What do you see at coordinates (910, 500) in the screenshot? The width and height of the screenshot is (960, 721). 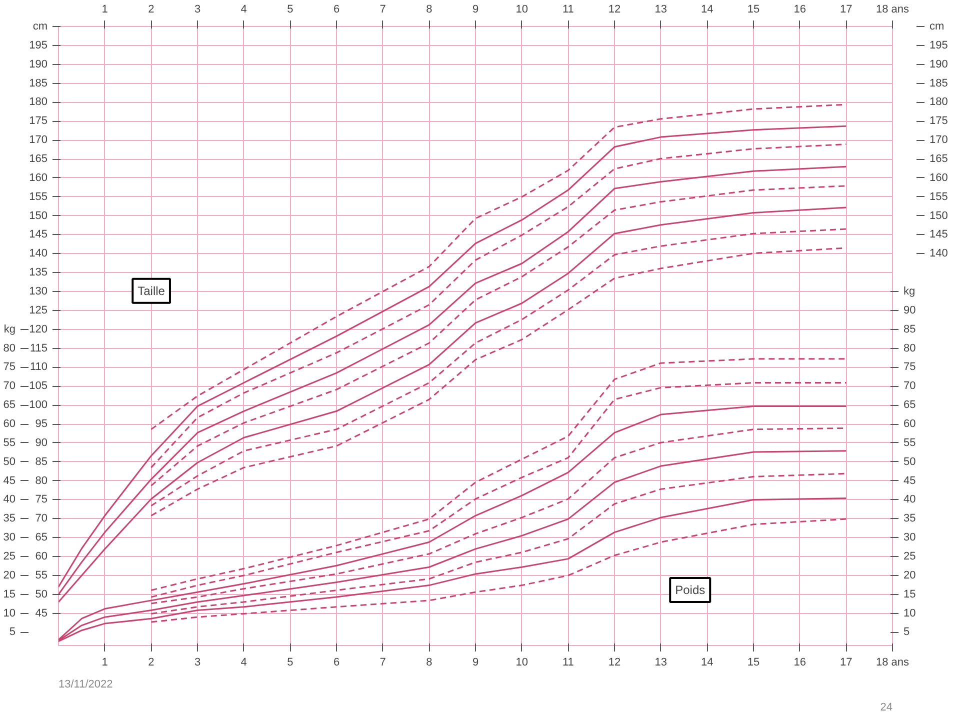 I see `y3-tick-label: 40` at bounding box center [910, 500].